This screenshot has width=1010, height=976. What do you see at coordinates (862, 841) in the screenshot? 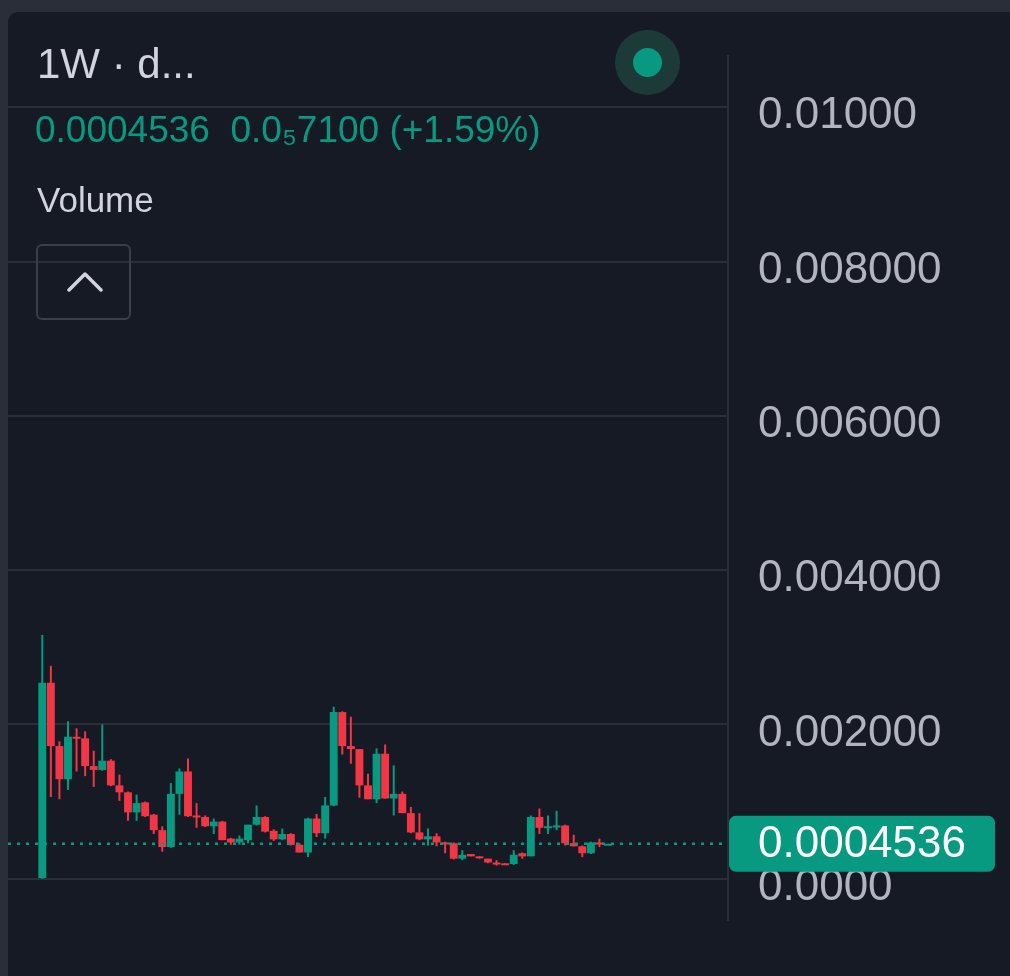
I see `ref-line-label: 0.0004536` at bounding box center [862, 841].